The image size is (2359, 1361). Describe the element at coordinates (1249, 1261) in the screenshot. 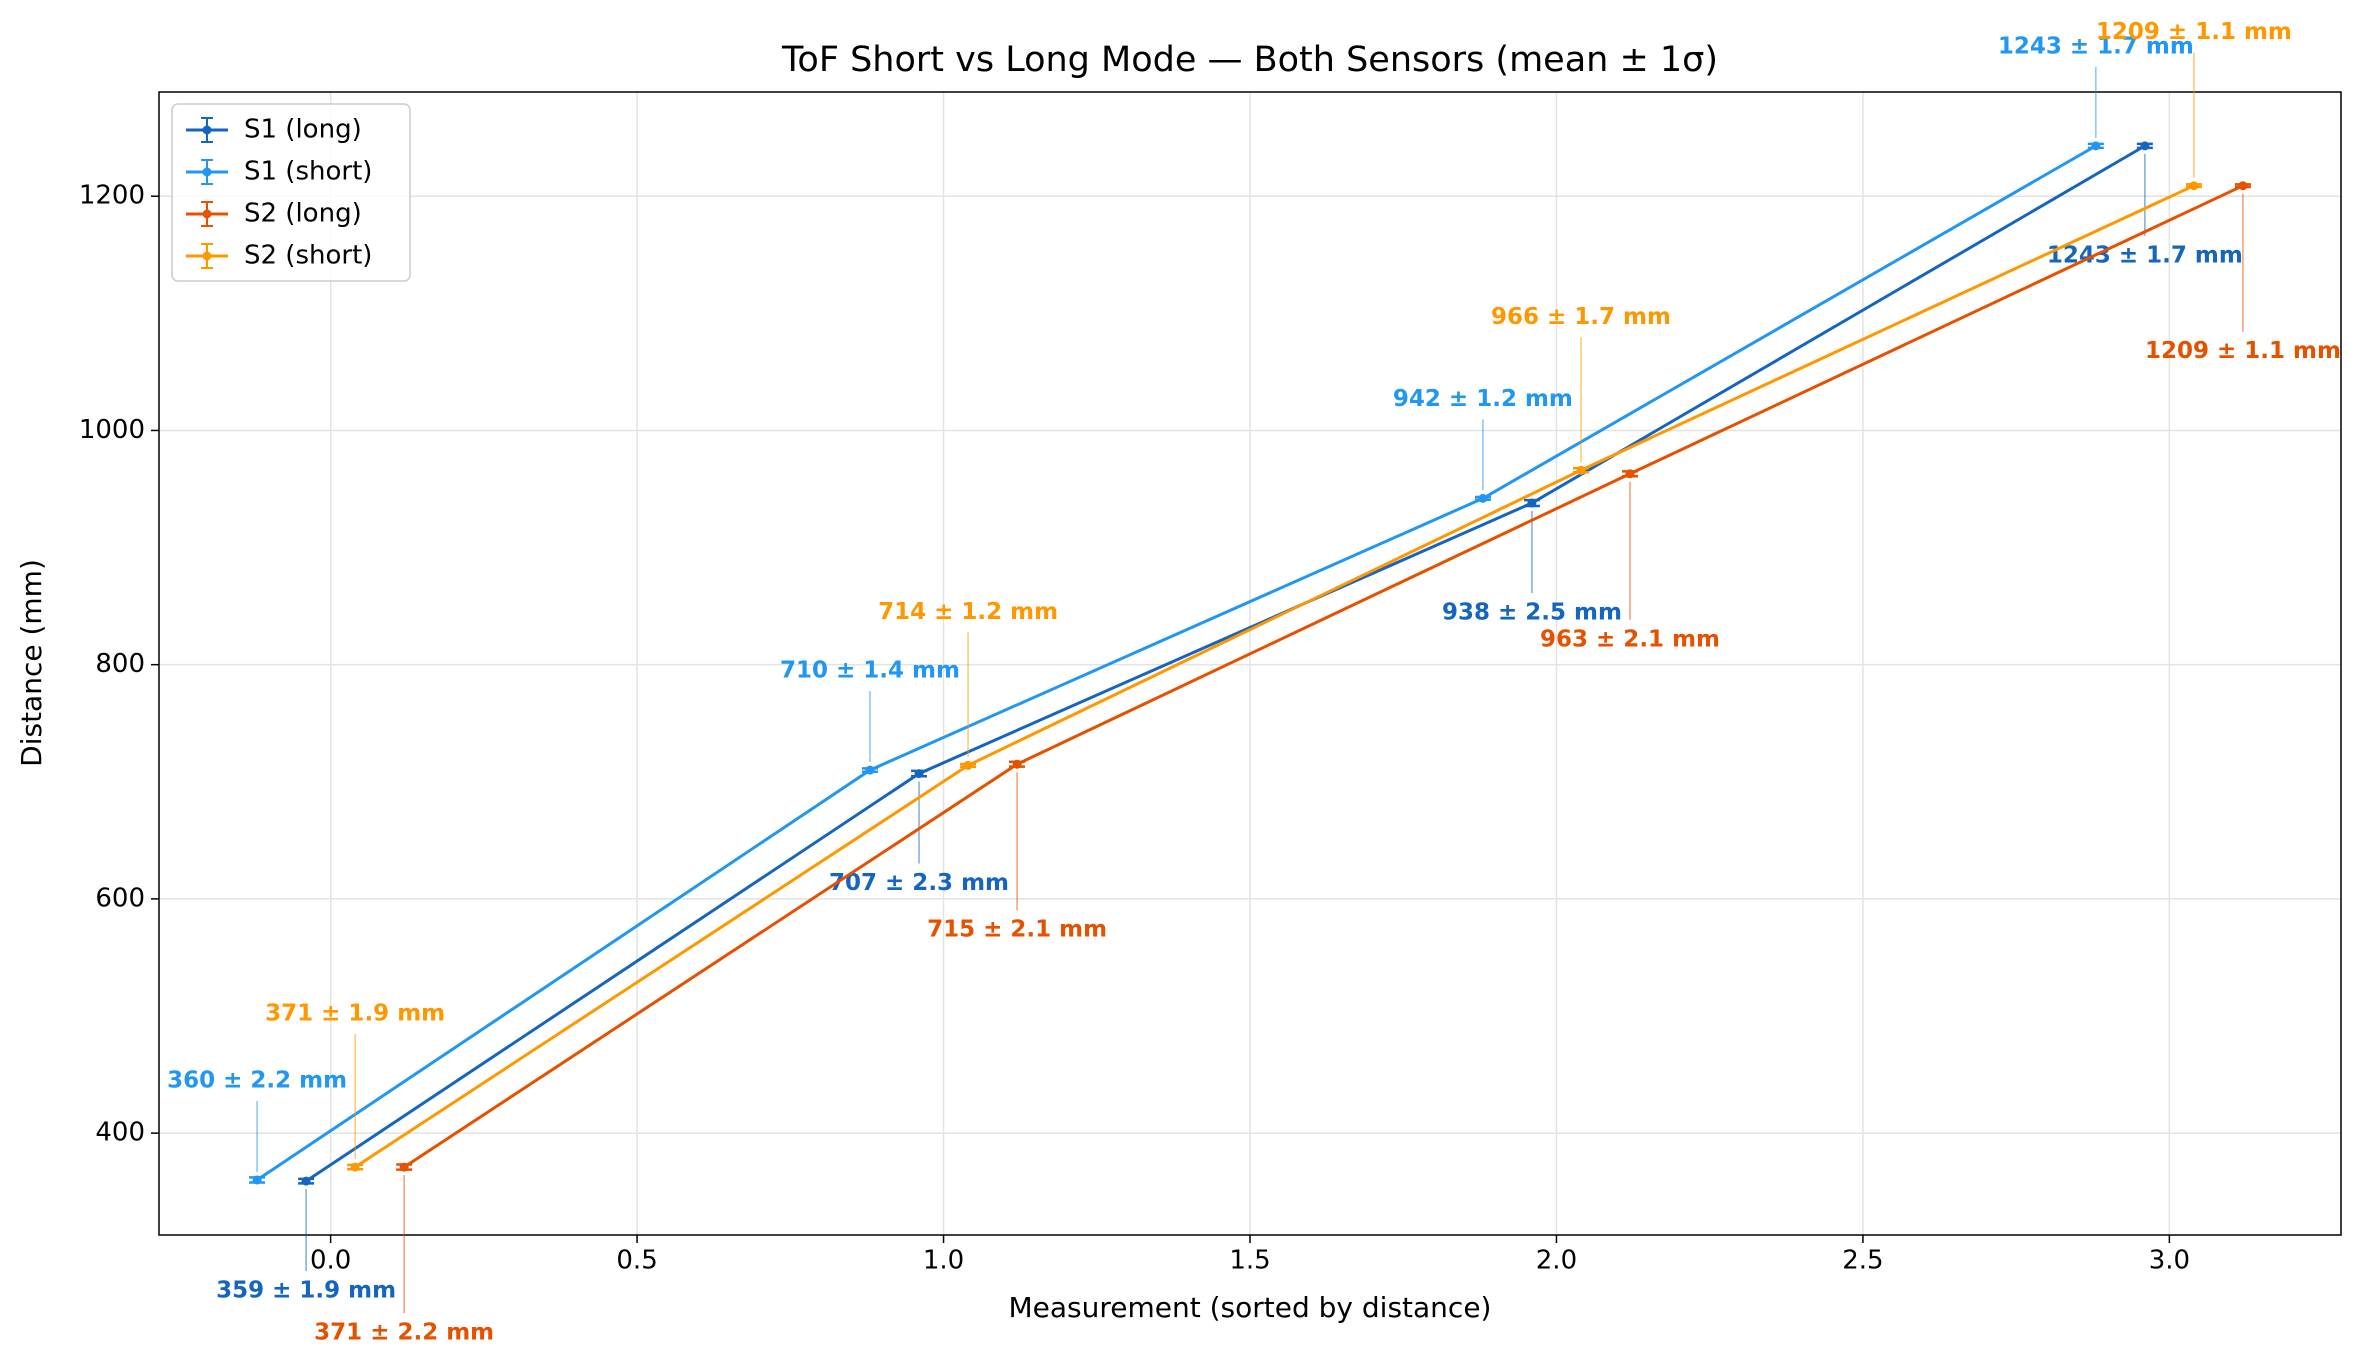

I see `x-tick-label: 1.5` at that location.